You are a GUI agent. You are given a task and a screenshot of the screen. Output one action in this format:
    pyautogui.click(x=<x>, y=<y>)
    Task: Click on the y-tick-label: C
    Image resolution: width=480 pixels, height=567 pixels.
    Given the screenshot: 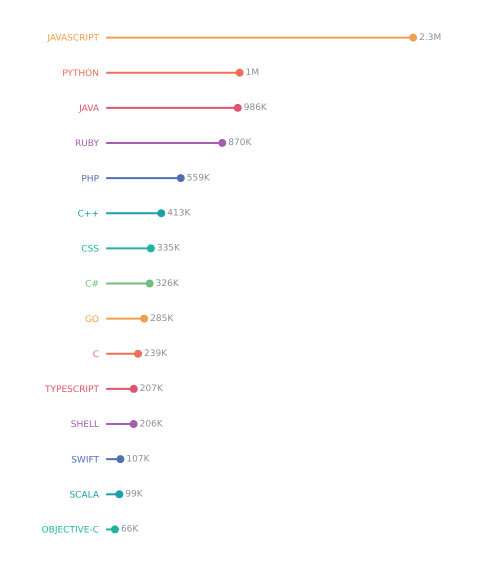 What is the action you would take?
    pyautogui.click(x=95, y=355)
    